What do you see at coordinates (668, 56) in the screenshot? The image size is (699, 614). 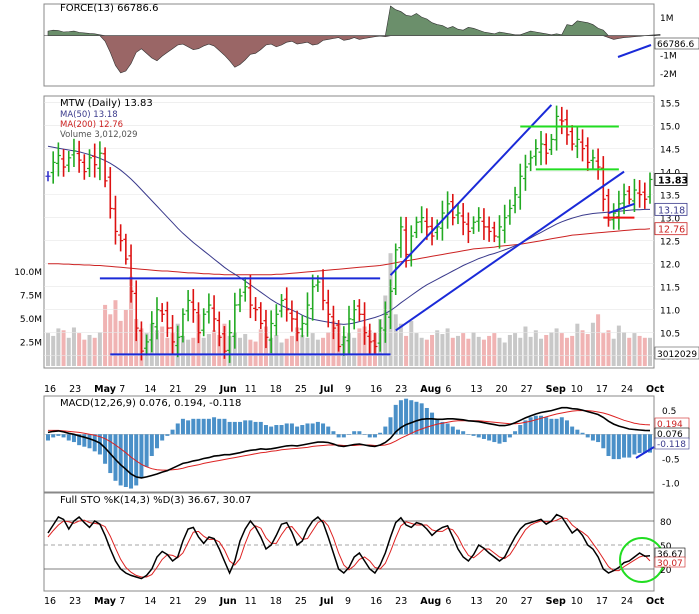 I see `force-axis-label: -1M` at bounding box center [668, 56].